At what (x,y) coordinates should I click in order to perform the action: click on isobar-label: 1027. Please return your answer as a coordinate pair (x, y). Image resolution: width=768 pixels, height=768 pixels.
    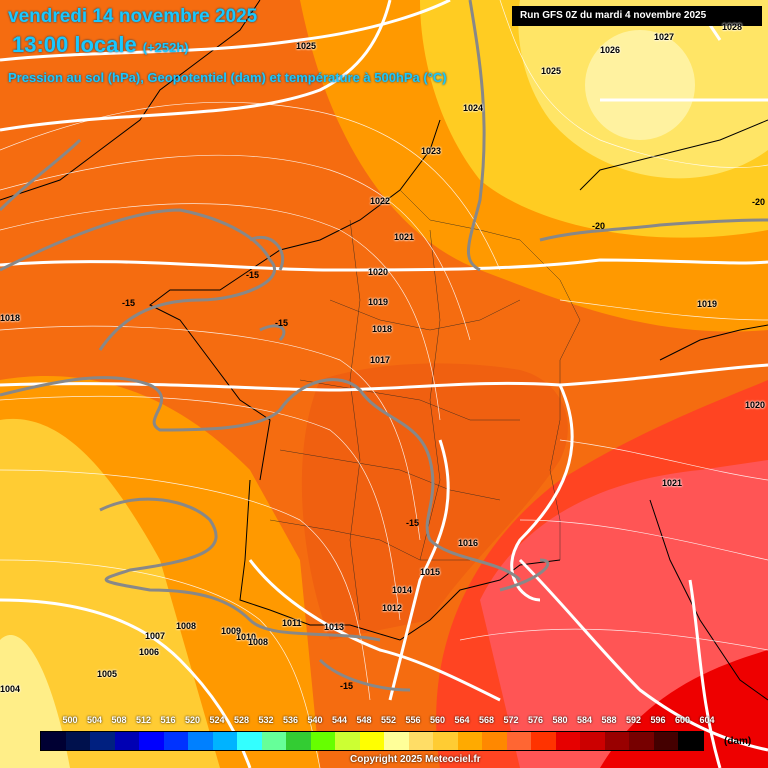
    Looking at the image, I should click on (664, 37).